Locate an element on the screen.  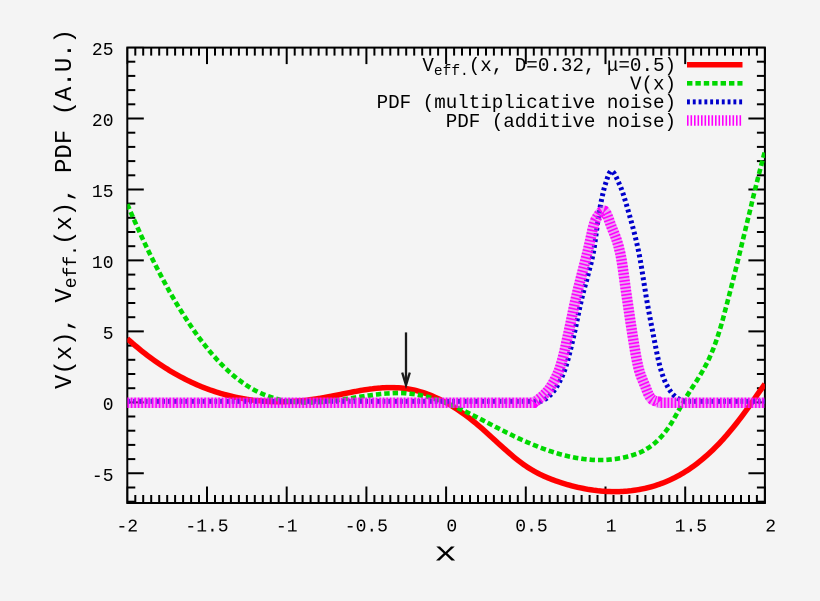
svg-text: V(x), Veff.(x), PDF (A.U.) is located at coordinates (67, 209).